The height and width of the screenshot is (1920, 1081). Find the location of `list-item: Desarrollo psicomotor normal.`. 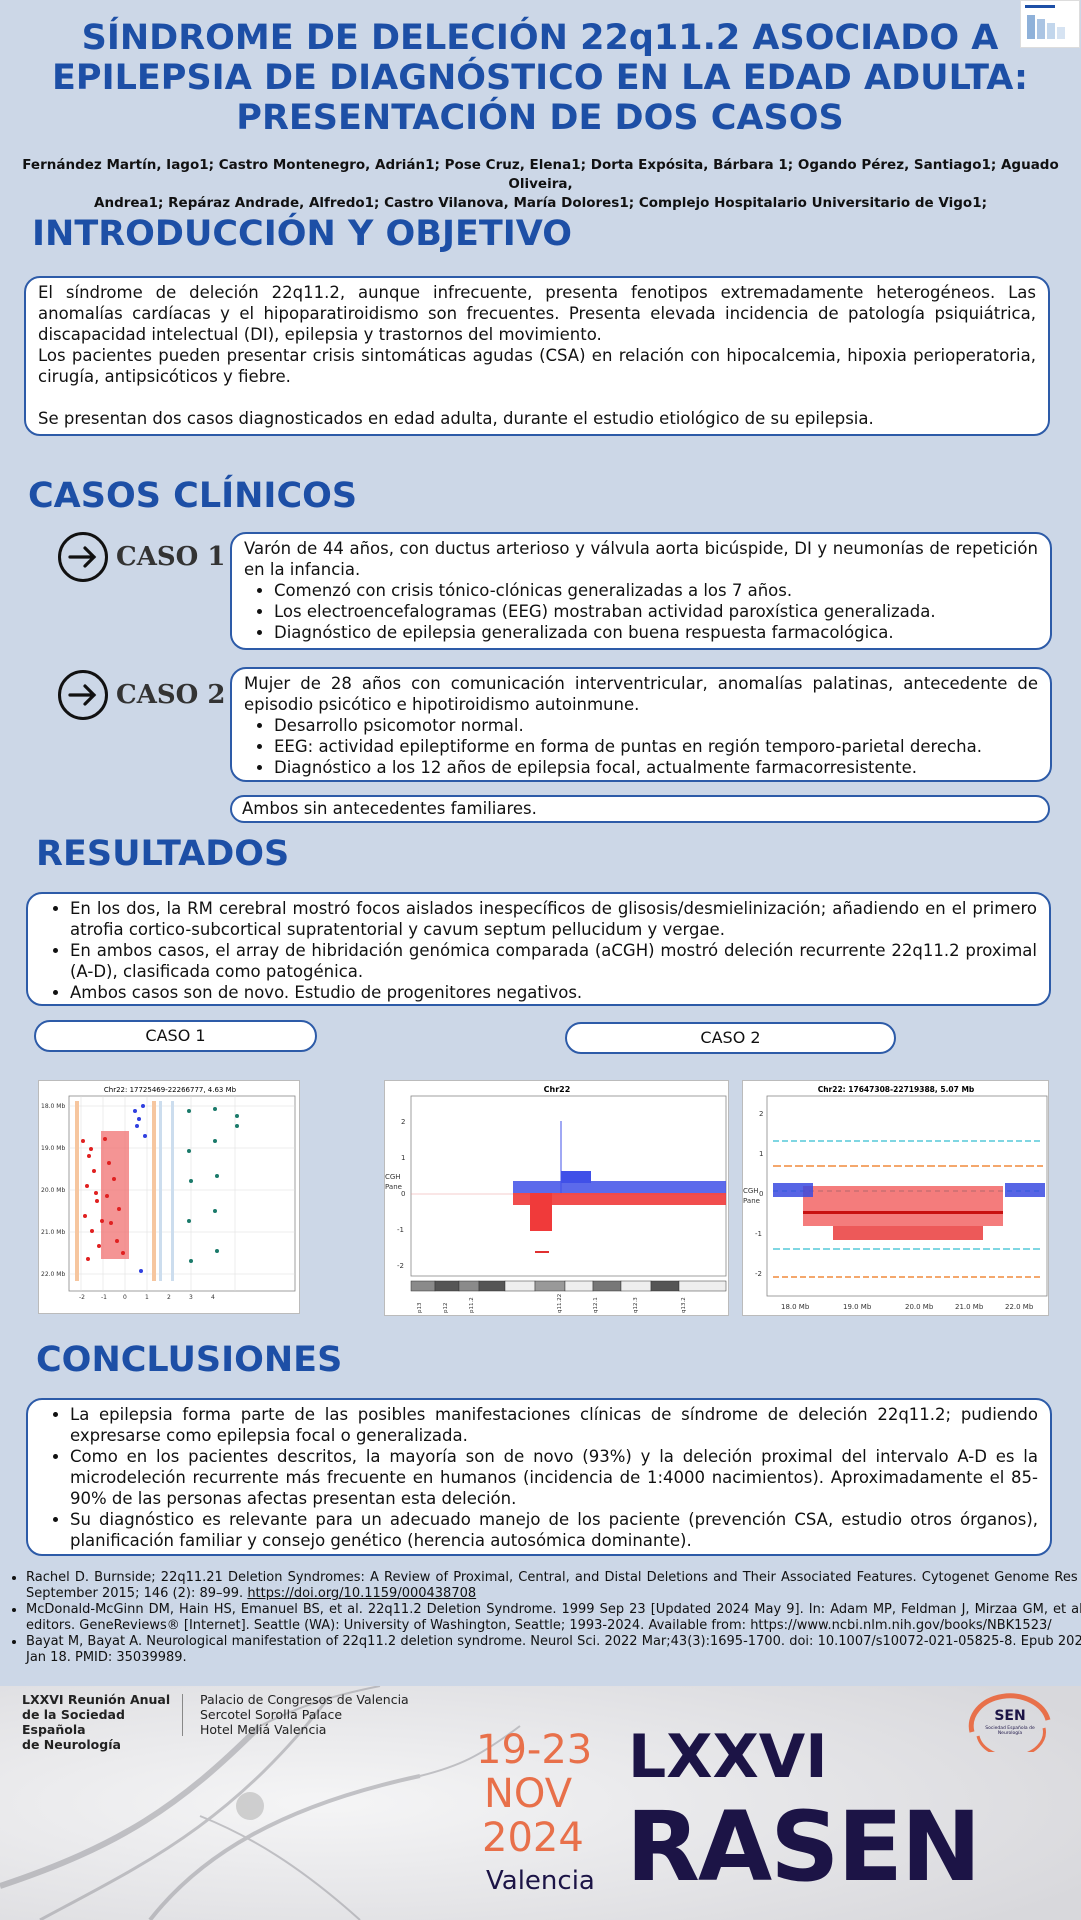

list-item: Desarrollo psicomotor normal. is located at coordinates (656, 725).